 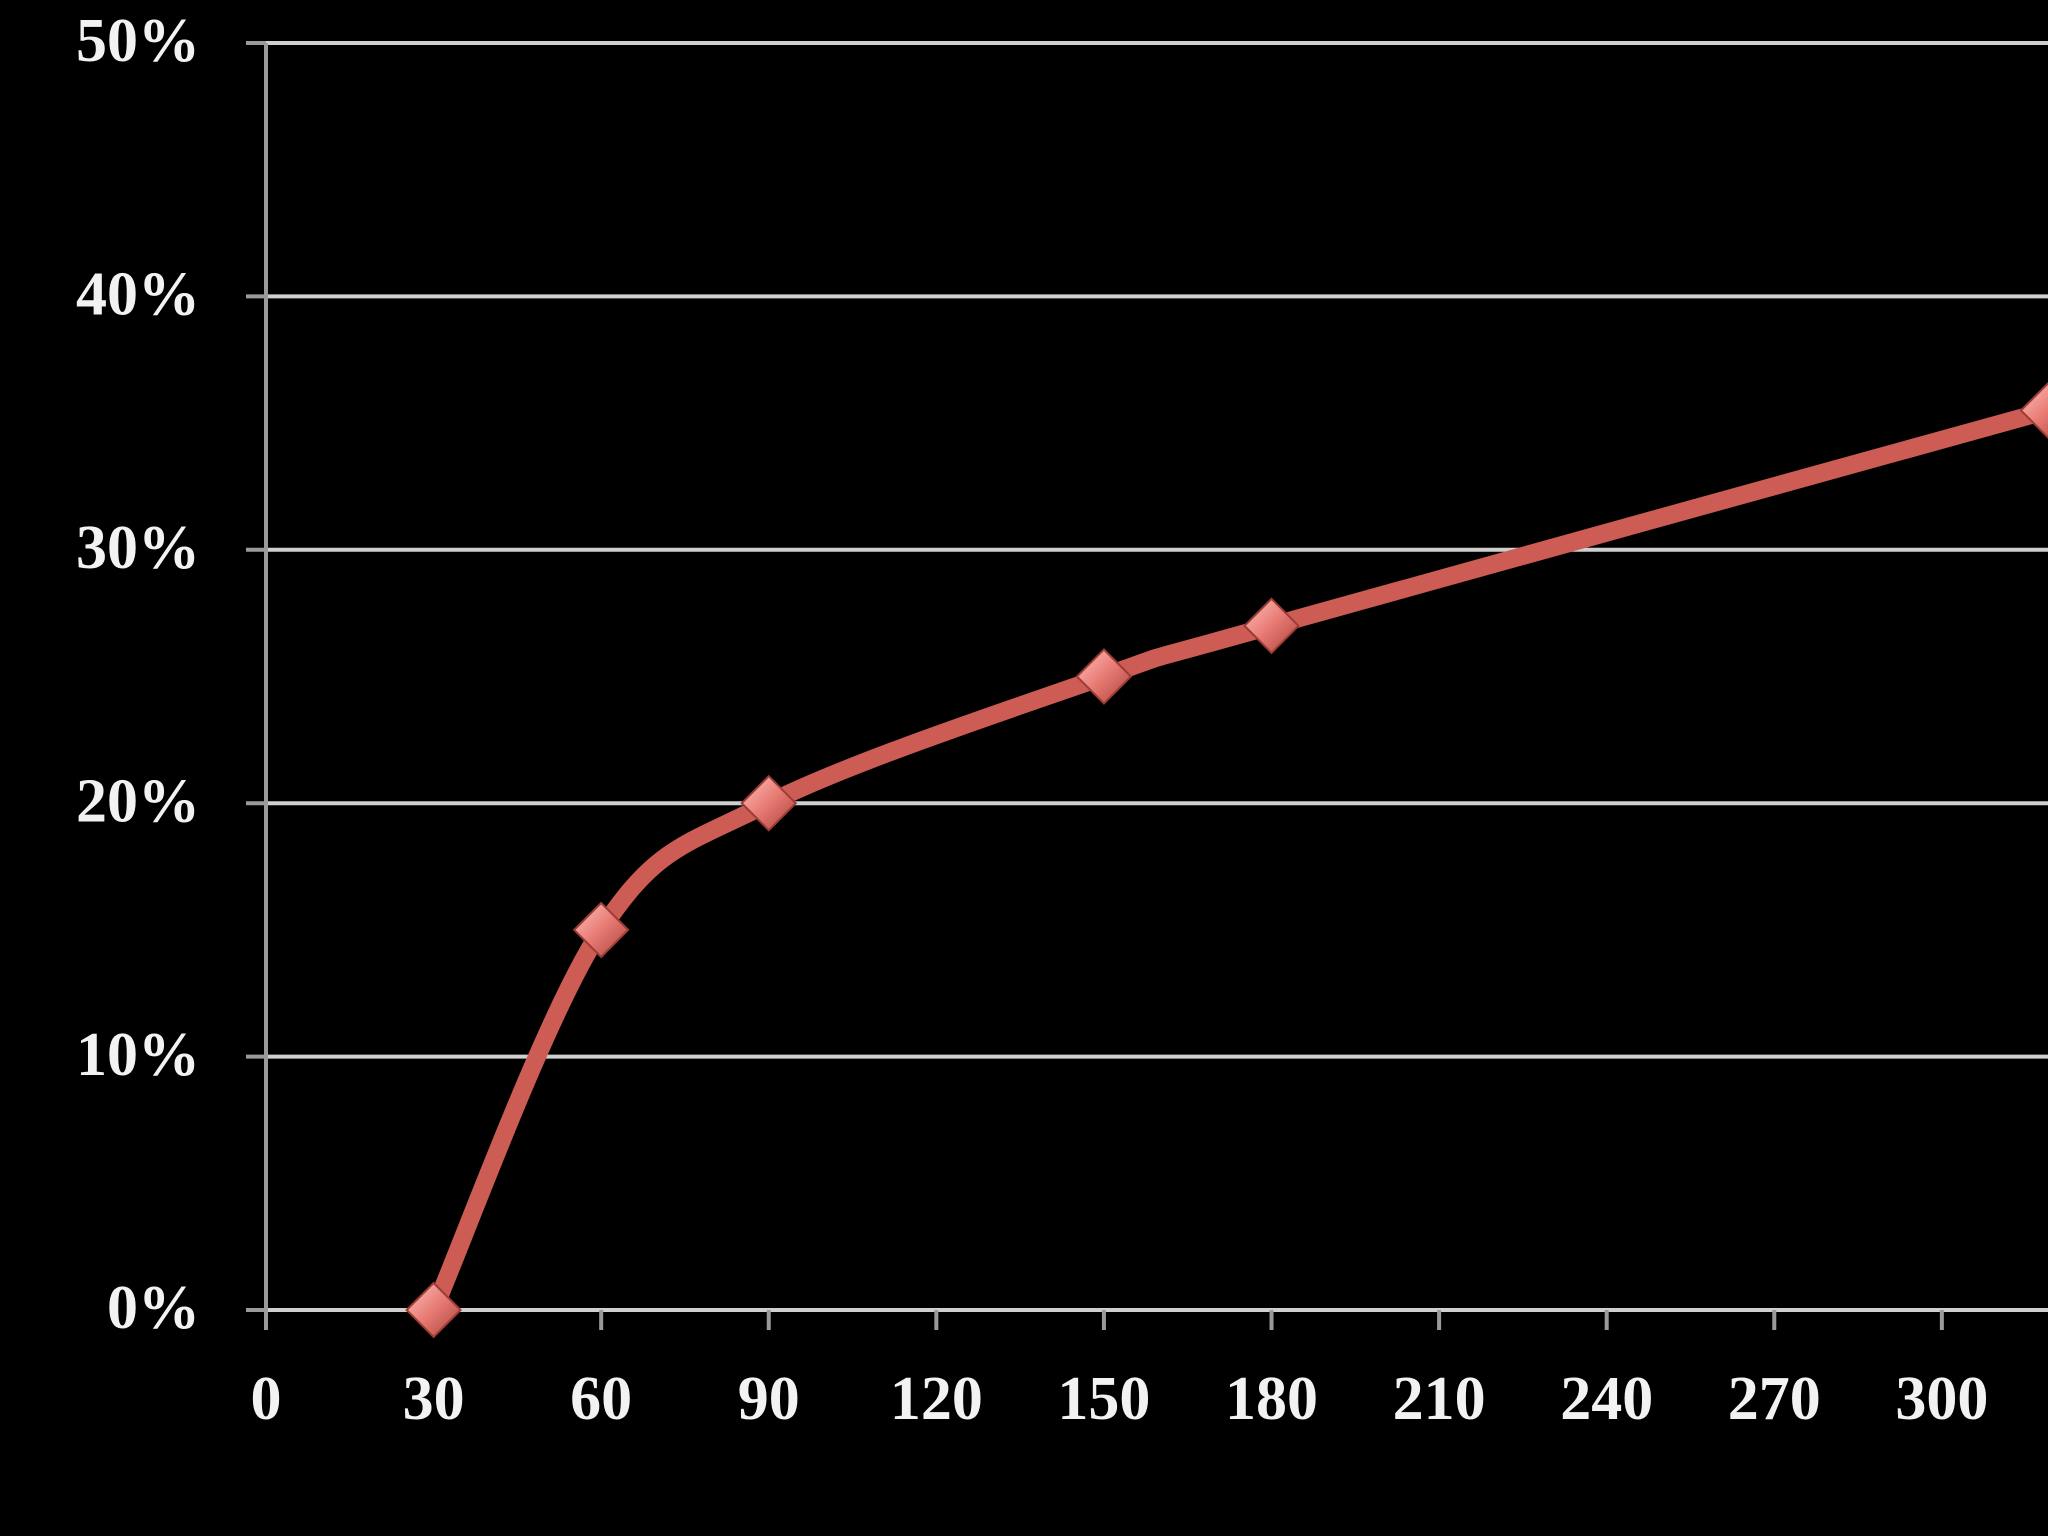 I want to click on x-tick-label: 90, so click(x=769, y=1399).